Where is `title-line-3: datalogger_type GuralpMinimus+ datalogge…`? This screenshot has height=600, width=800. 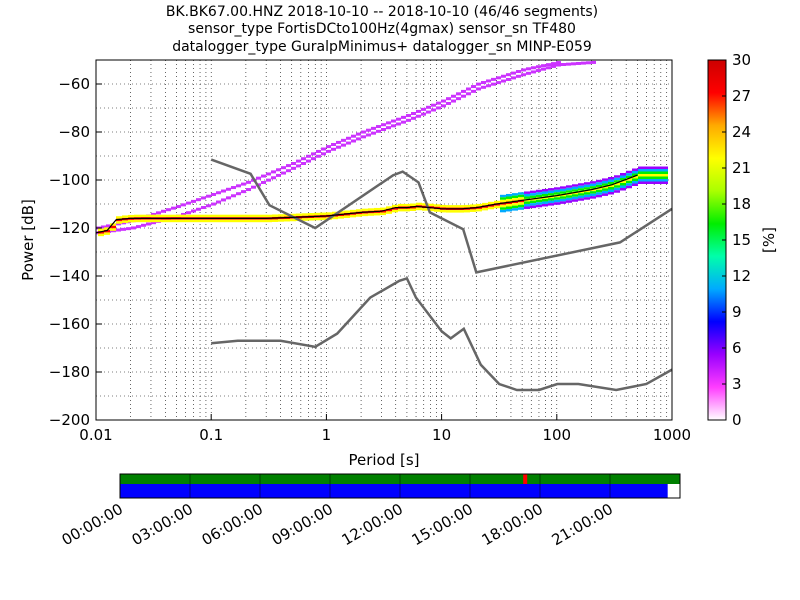 title-line-3: datalogger_type GuralpMinimus+ datalogge… is located at coordinates (382, 47).